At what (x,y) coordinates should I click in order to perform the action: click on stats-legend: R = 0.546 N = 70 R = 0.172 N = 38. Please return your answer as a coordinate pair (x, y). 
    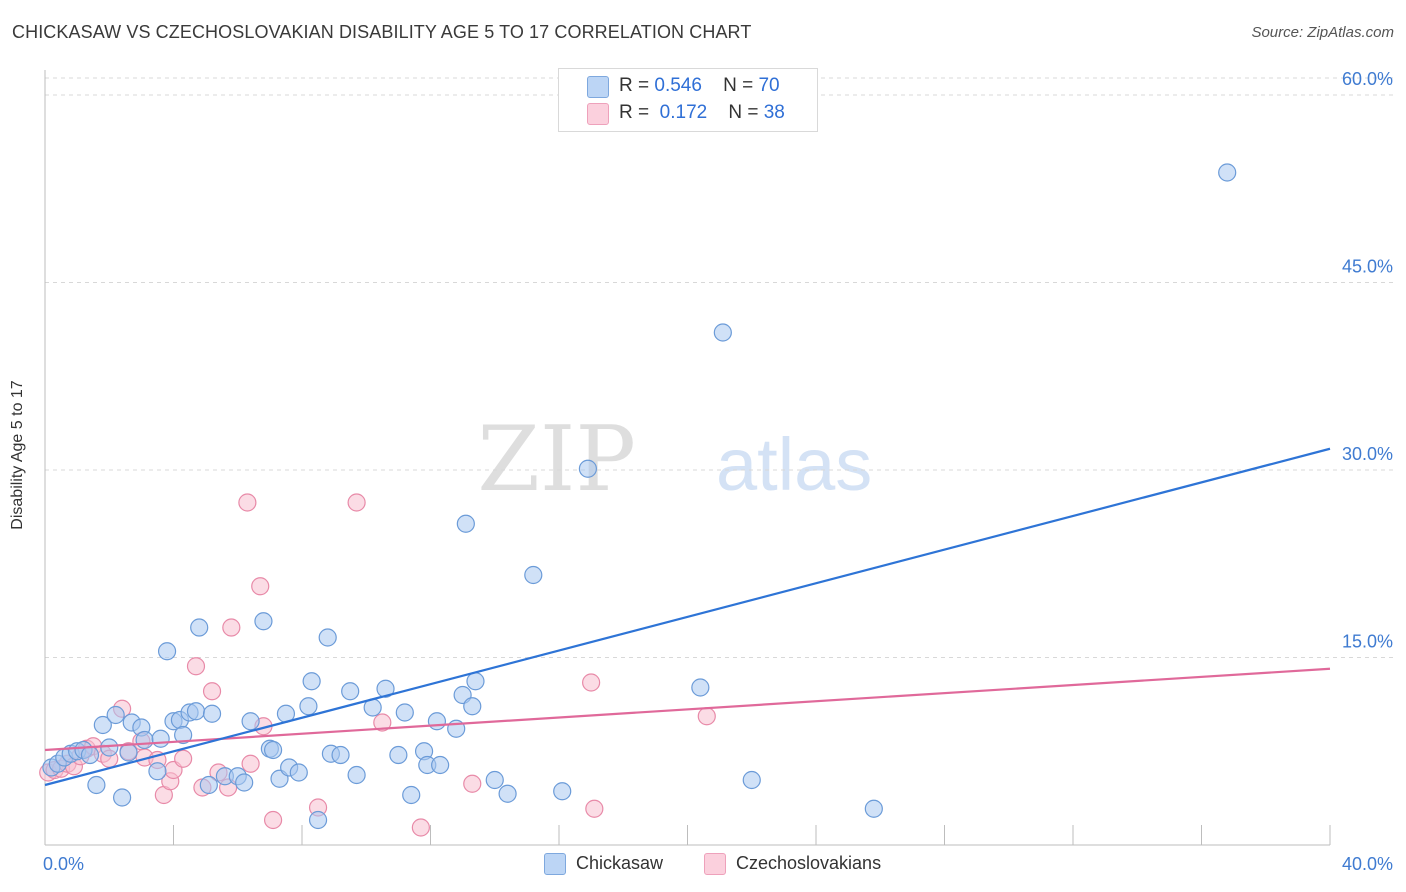
    Looking at the image, I should click on (688, 100).